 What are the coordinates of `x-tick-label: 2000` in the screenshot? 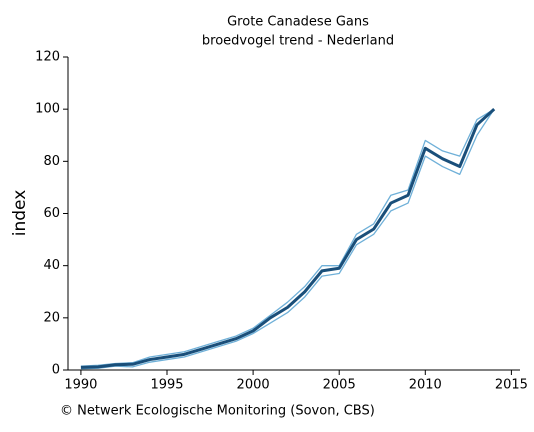 It's located at (253, 385).